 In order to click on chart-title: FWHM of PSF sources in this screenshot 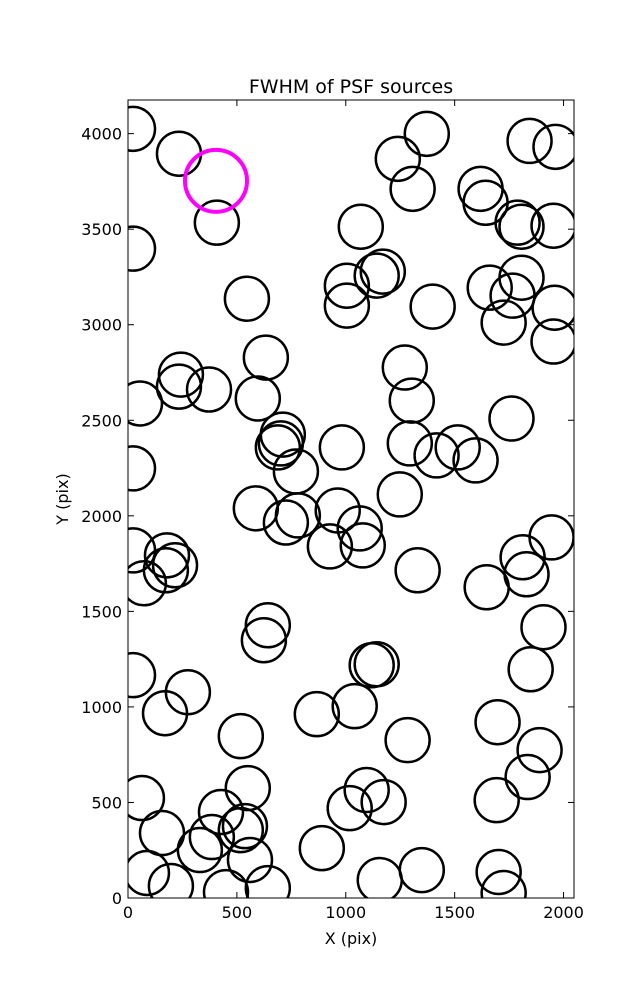, I will do `click(351, 87)`.